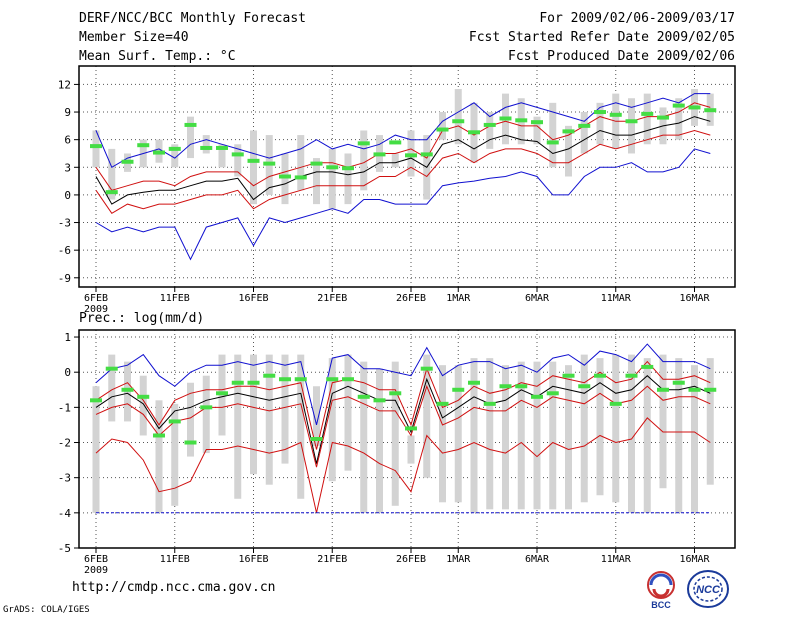  I want to click on prec-line-upper, so click(403, 405).